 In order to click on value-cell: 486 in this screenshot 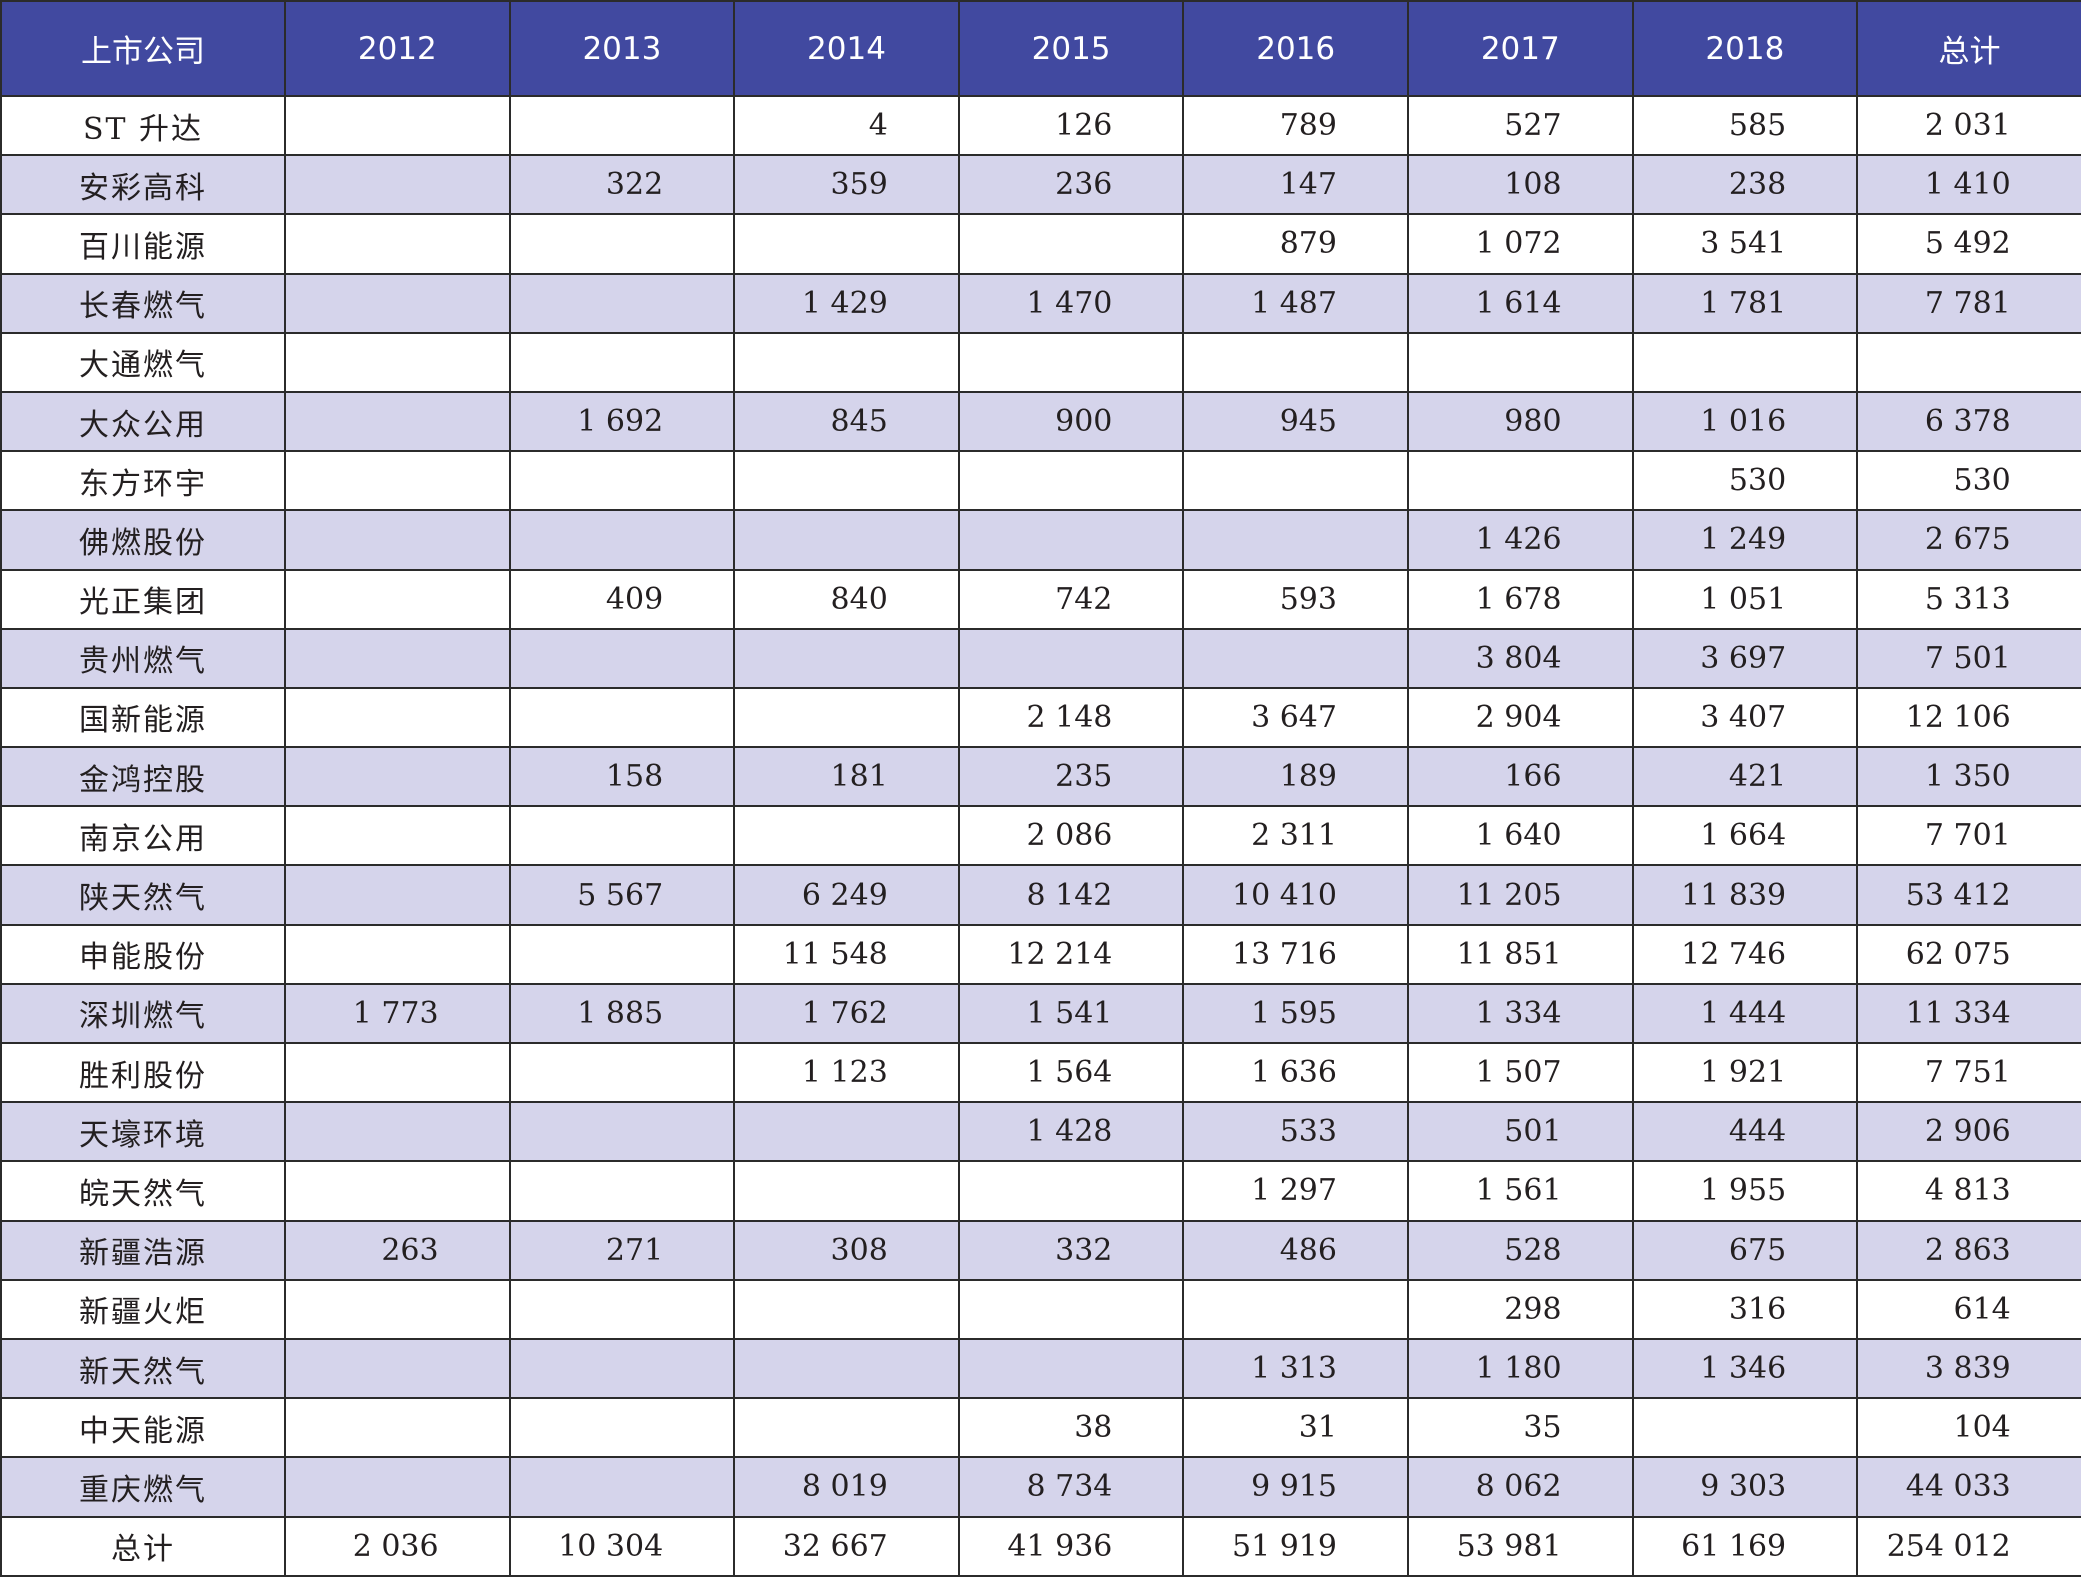, I will do `click(1295, 1250)`.